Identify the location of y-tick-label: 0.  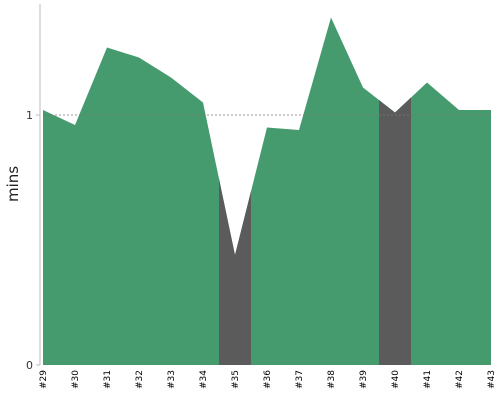
(29, 365).